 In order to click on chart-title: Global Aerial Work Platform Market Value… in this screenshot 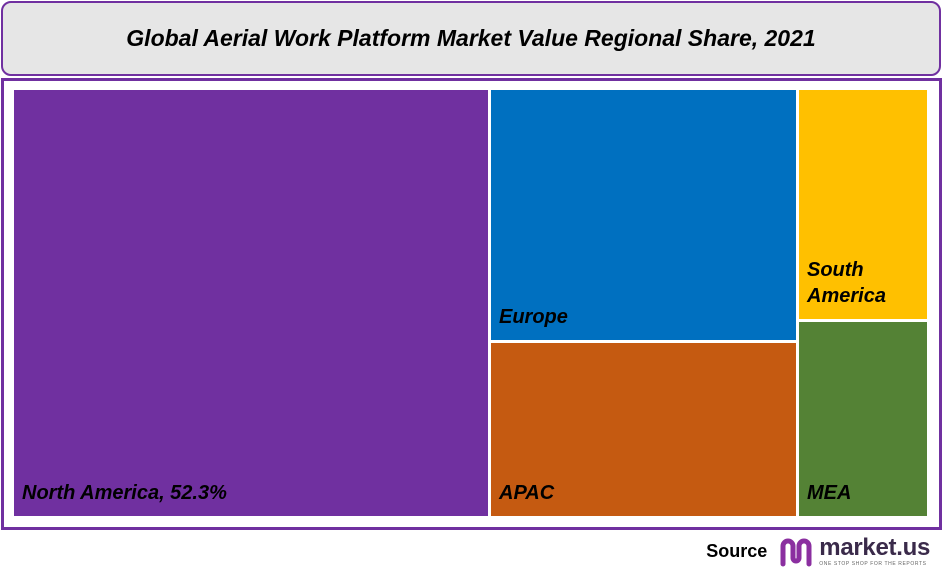, I will do `click(471, 38)`.